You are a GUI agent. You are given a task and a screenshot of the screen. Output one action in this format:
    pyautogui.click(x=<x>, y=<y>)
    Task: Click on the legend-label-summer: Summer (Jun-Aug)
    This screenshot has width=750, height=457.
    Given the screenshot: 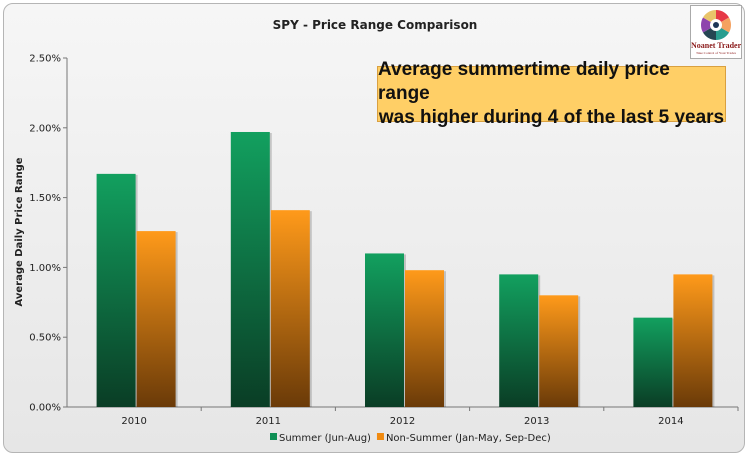 What is the action you would take?
    pyautogui.click(x=325, y=438)
    